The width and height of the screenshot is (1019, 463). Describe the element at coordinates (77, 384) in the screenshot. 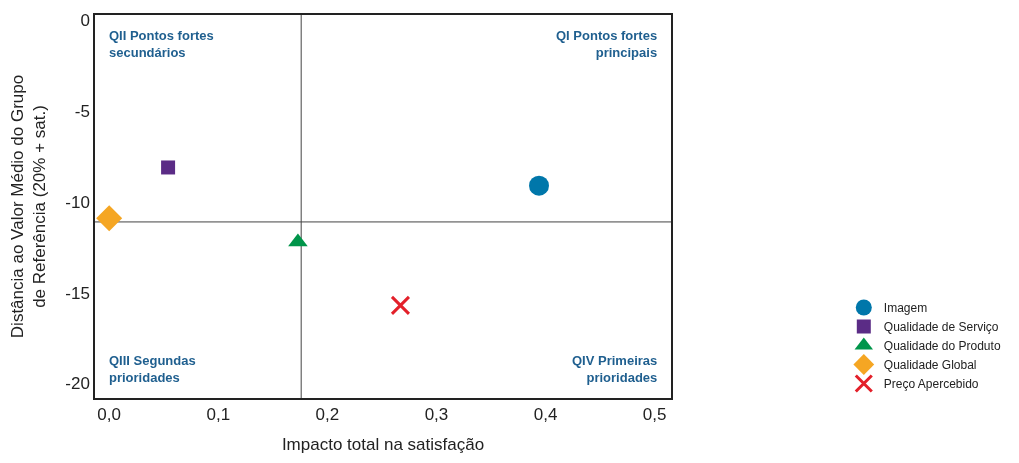

I see `y-tick-label: -20` at that location.